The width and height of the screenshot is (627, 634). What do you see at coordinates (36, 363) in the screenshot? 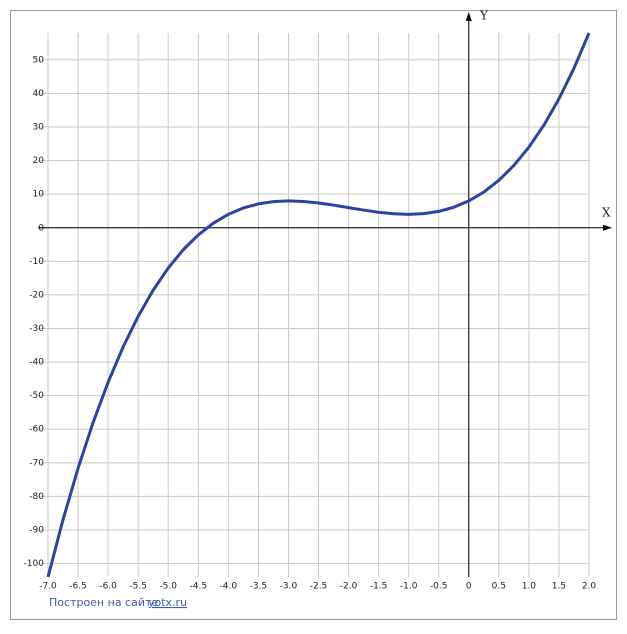
I see `y-tick-label: -40` at bounding box center [36, 363].